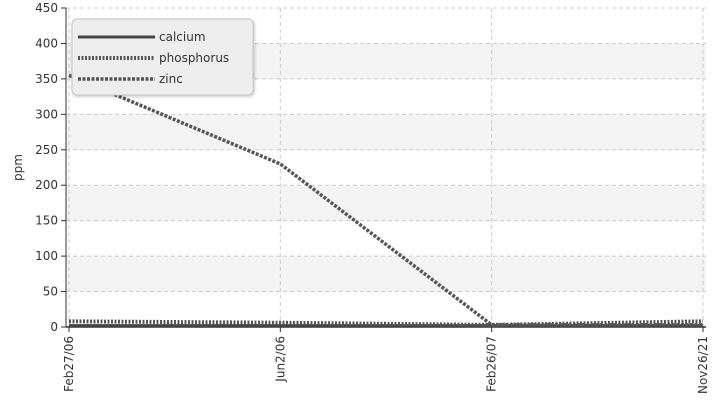 The image size is (727, 405). What do you see at coordinates (171, 79) in the screenshot?
I see `legend-label-zinc: zinc` at bounding box center [171, 79].